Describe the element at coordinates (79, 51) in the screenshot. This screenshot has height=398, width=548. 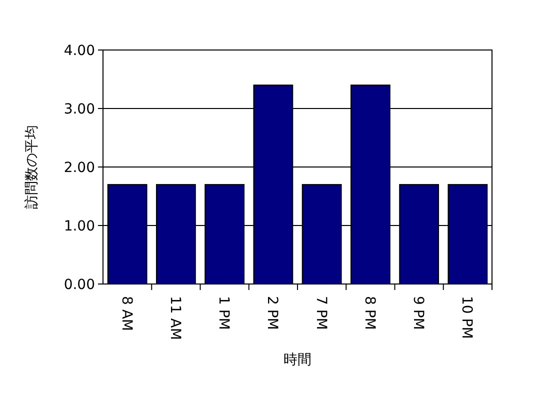
I see `y-tick-label: 4.00` at that location.